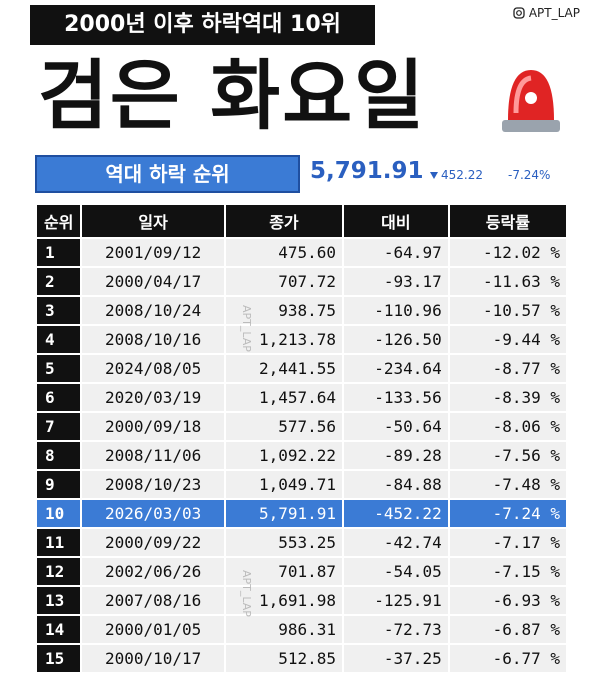 Image resolution: width=600 pixels, height=677 pixels. I want to click on title: 검은 화요일, so click(232, 95).